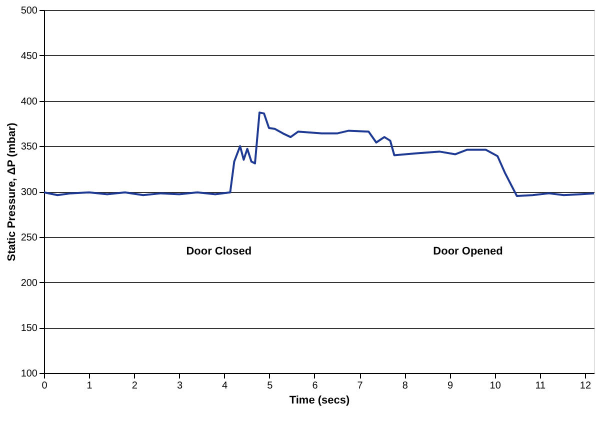 Image resolution: width=607 pixels, height=422 pixels. Describe the element at coordinates (29, 328) in the screenshot. I see `y-tick-label: 150` at that location.